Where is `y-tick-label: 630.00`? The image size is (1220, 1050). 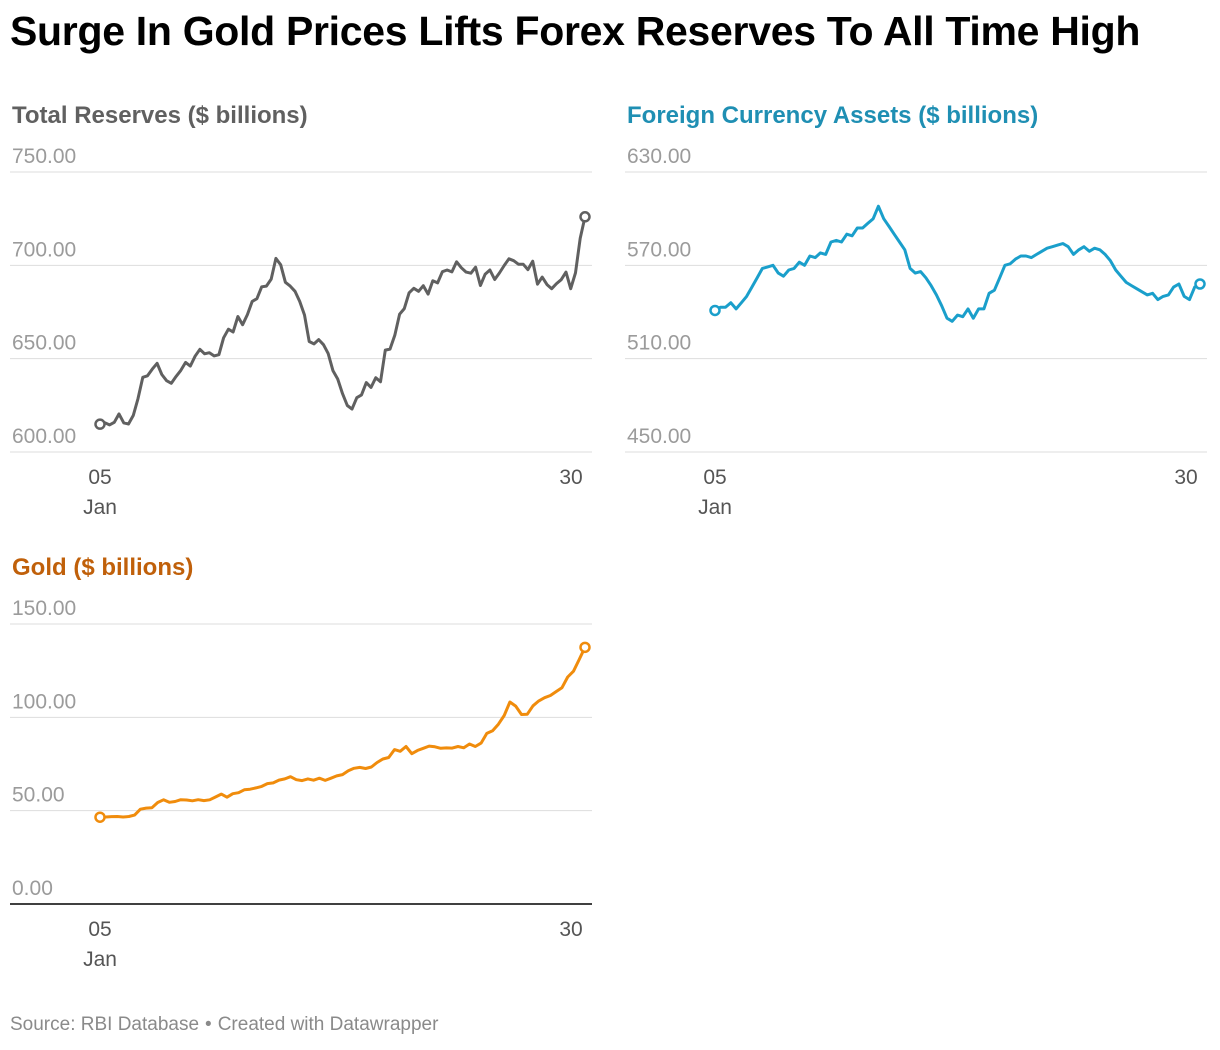 y-tick-label: 630.00 is located at coordinates (659, 156).